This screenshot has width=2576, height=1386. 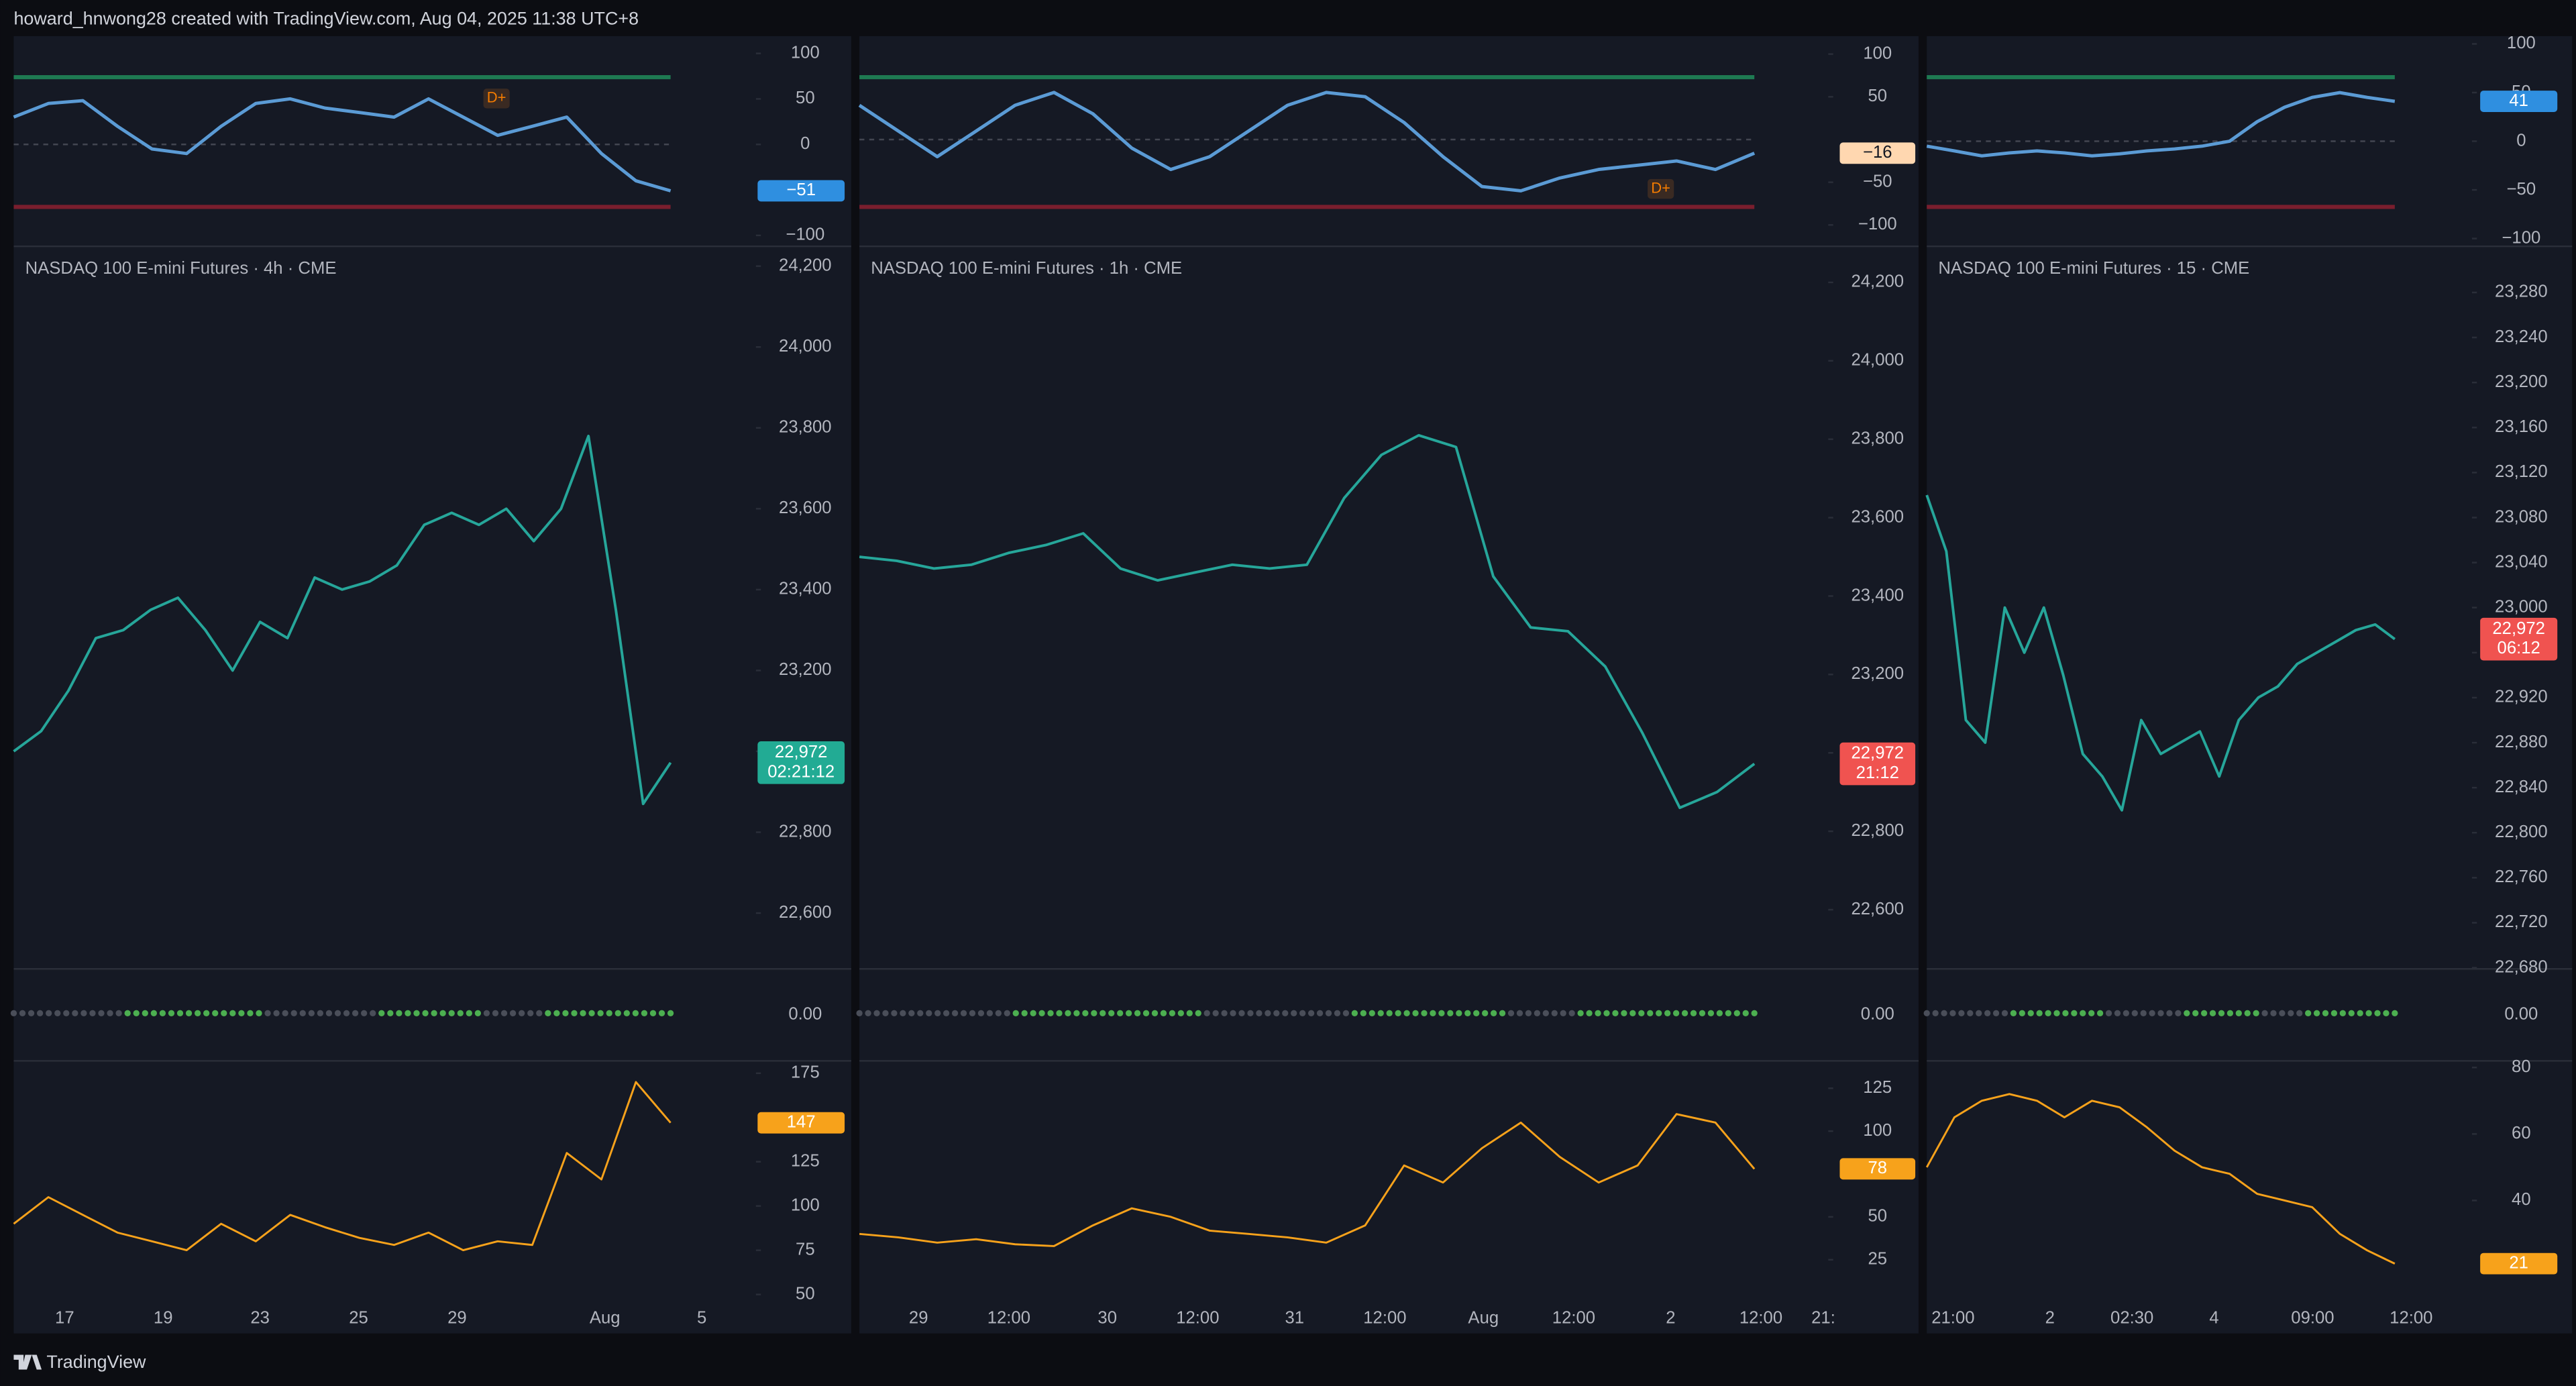 I want to click on x-tick-label: 23, so click(x=260, y=1317).